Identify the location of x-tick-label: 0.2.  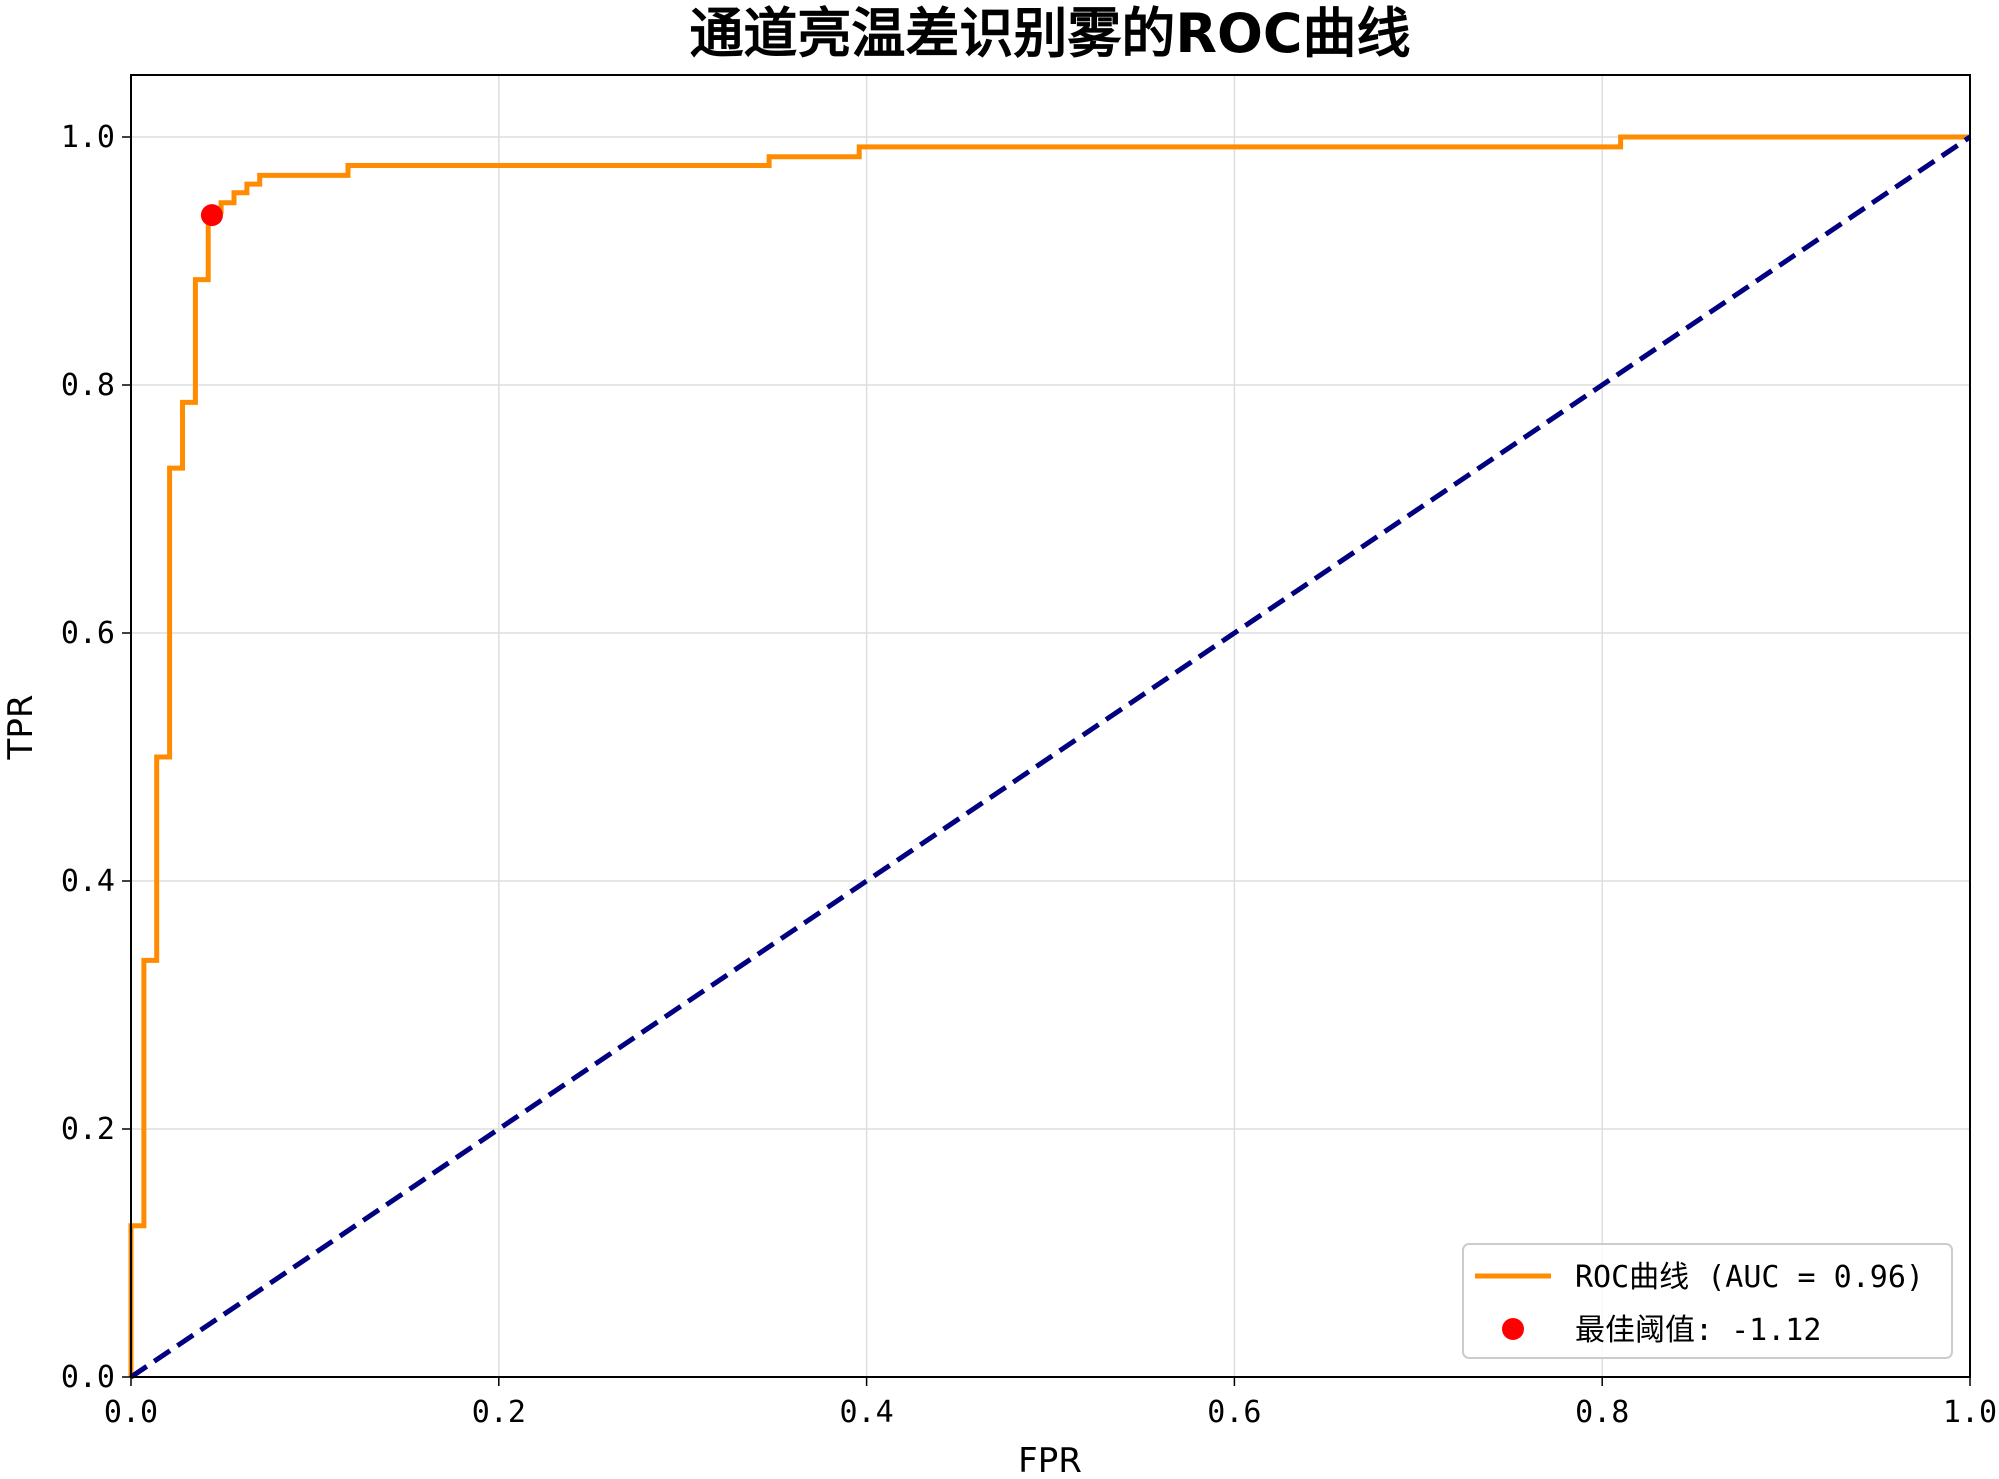
(499, 1412).